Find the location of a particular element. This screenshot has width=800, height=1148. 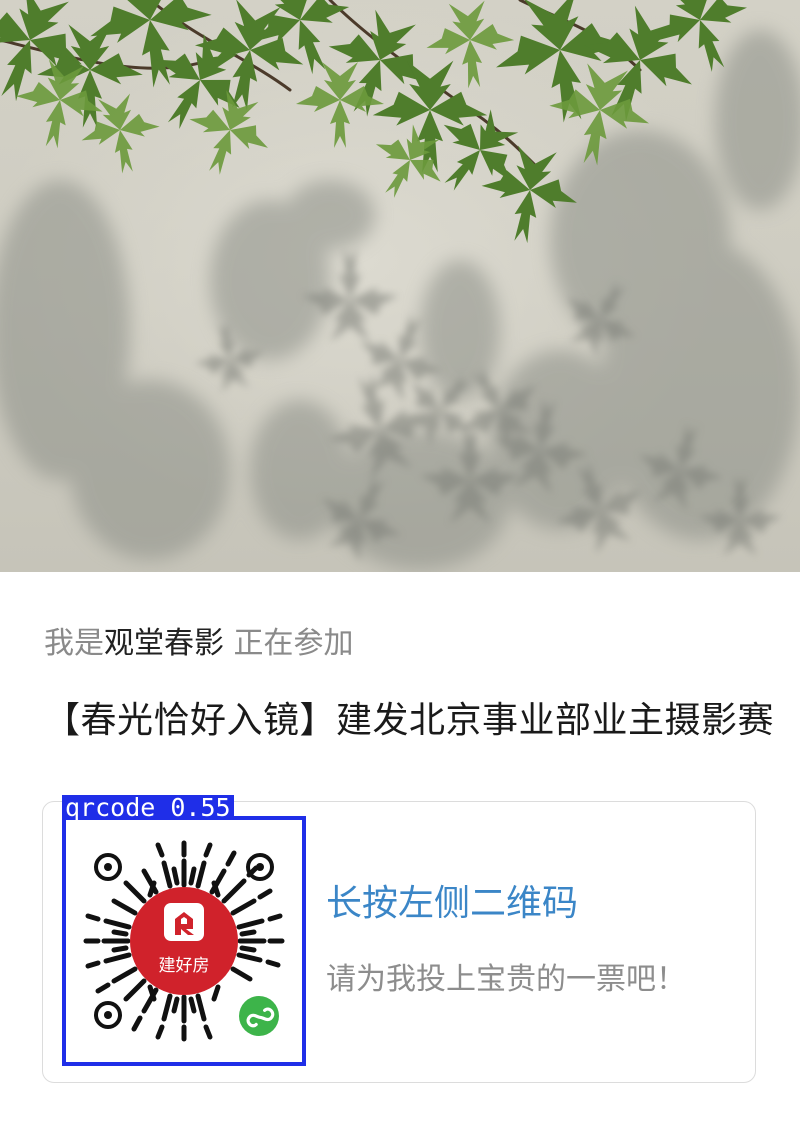

qr-radial-dashes is located at coordinates (184, 941).